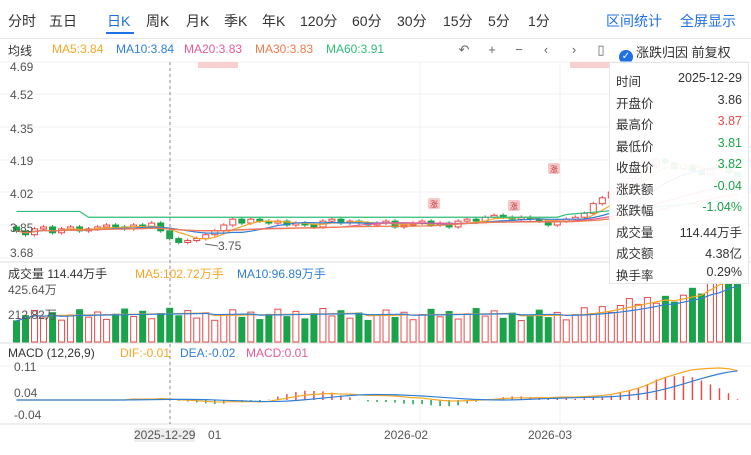  I want to click on tab-1: 五日, so click(63, 21).